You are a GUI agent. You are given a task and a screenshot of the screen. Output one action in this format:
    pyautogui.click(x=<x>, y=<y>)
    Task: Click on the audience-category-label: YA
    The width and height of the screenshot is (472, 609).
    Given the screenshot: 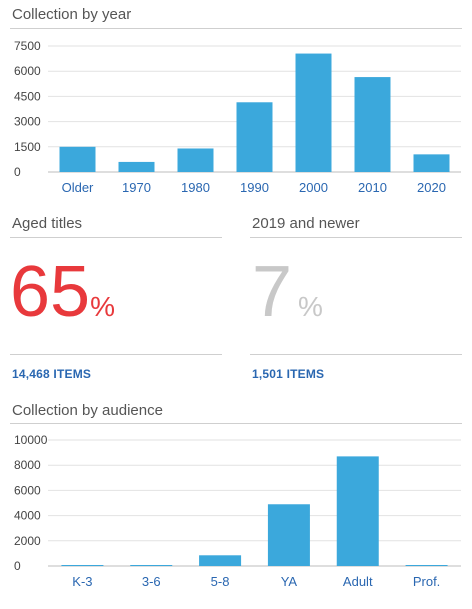 What is the action you would take?
    pyautogui.click(x=289, y=581)
    